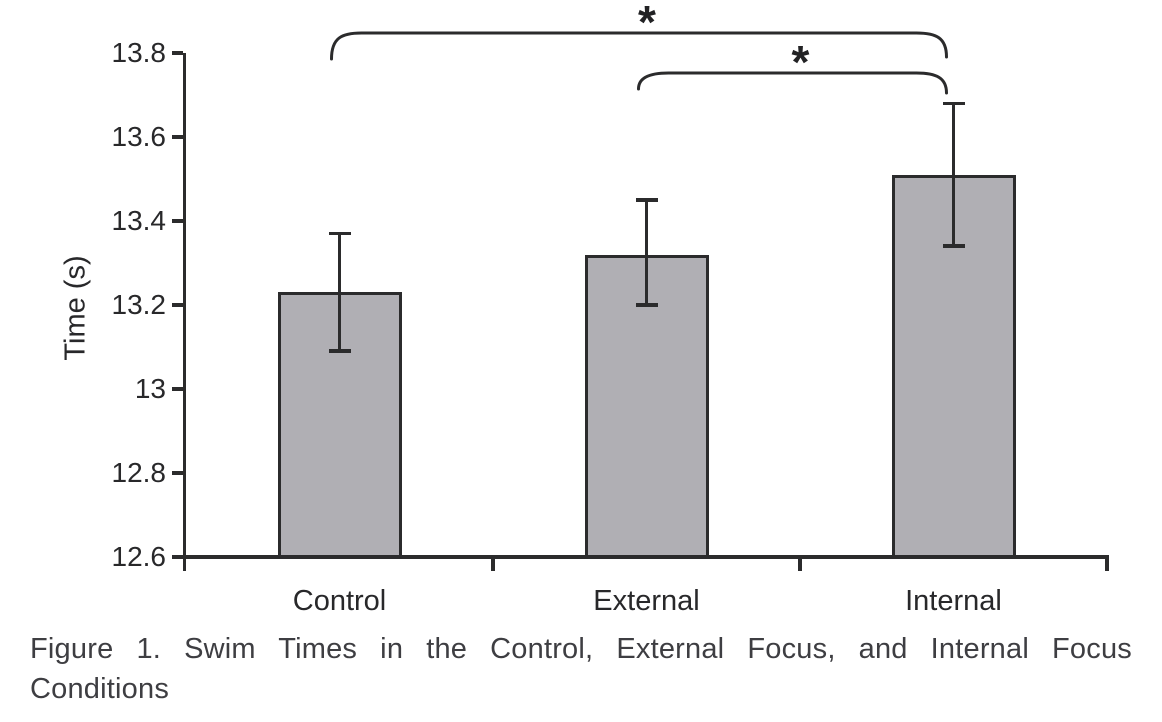  Describe the element at coordinates (646, 252) in the screenshot. I see `error-bar-line-external` at that location.